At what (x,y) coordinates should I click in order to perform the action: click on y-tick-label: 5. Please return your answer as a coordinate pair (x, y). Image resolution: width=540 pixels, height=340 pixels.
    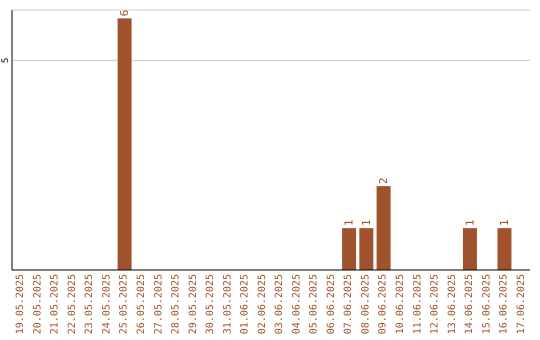
    Looking at the image, I should click on (6, 60).